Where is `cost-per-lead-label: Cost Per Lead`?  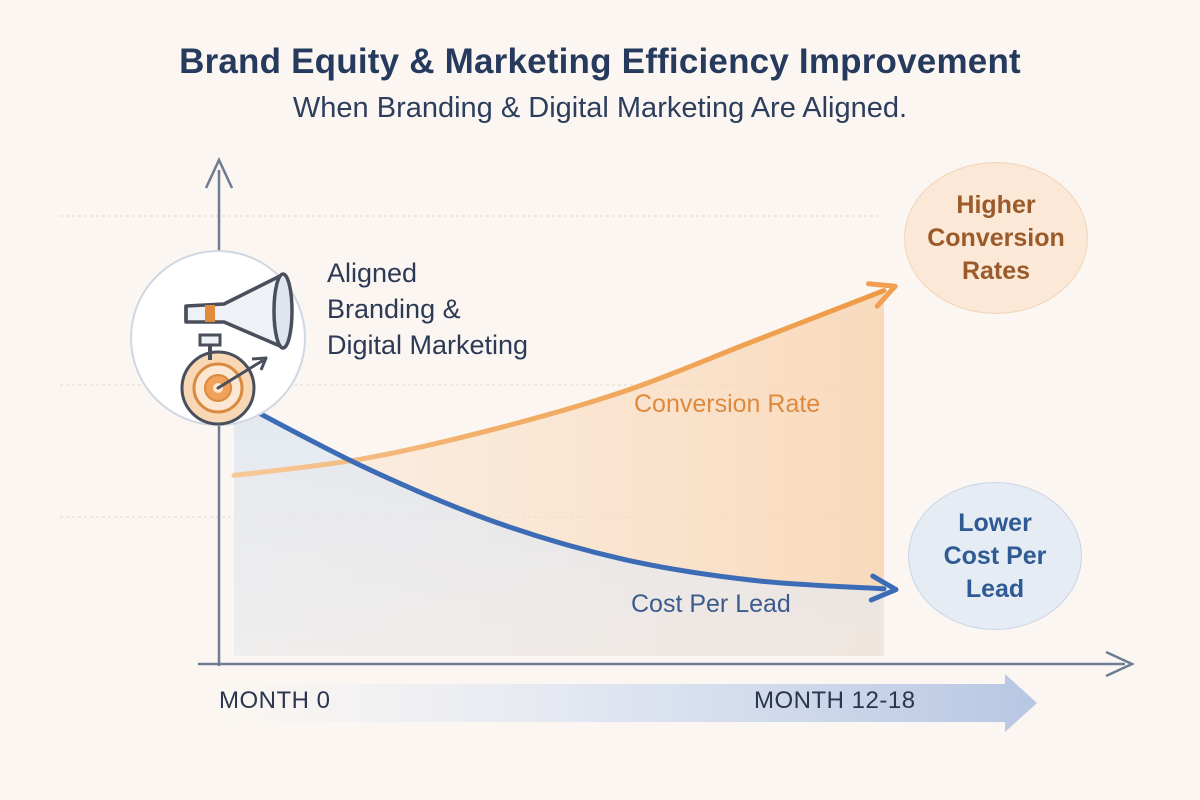
cost-per-lead-label: Cost Per Lead is located at coordinates (711, 604).